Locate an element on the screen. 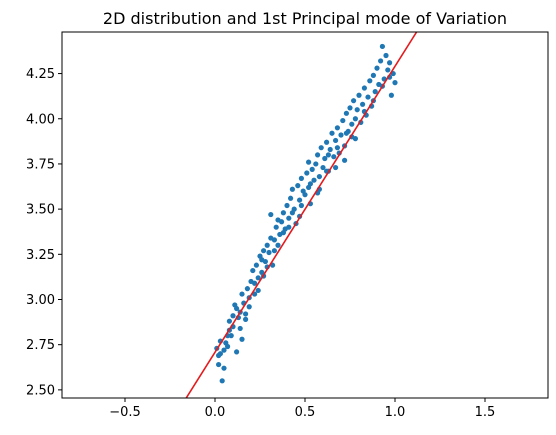 The height and width of the screenshot is (435, 556). x-tick-label: 1.5 is located at coordinates (485, 412).